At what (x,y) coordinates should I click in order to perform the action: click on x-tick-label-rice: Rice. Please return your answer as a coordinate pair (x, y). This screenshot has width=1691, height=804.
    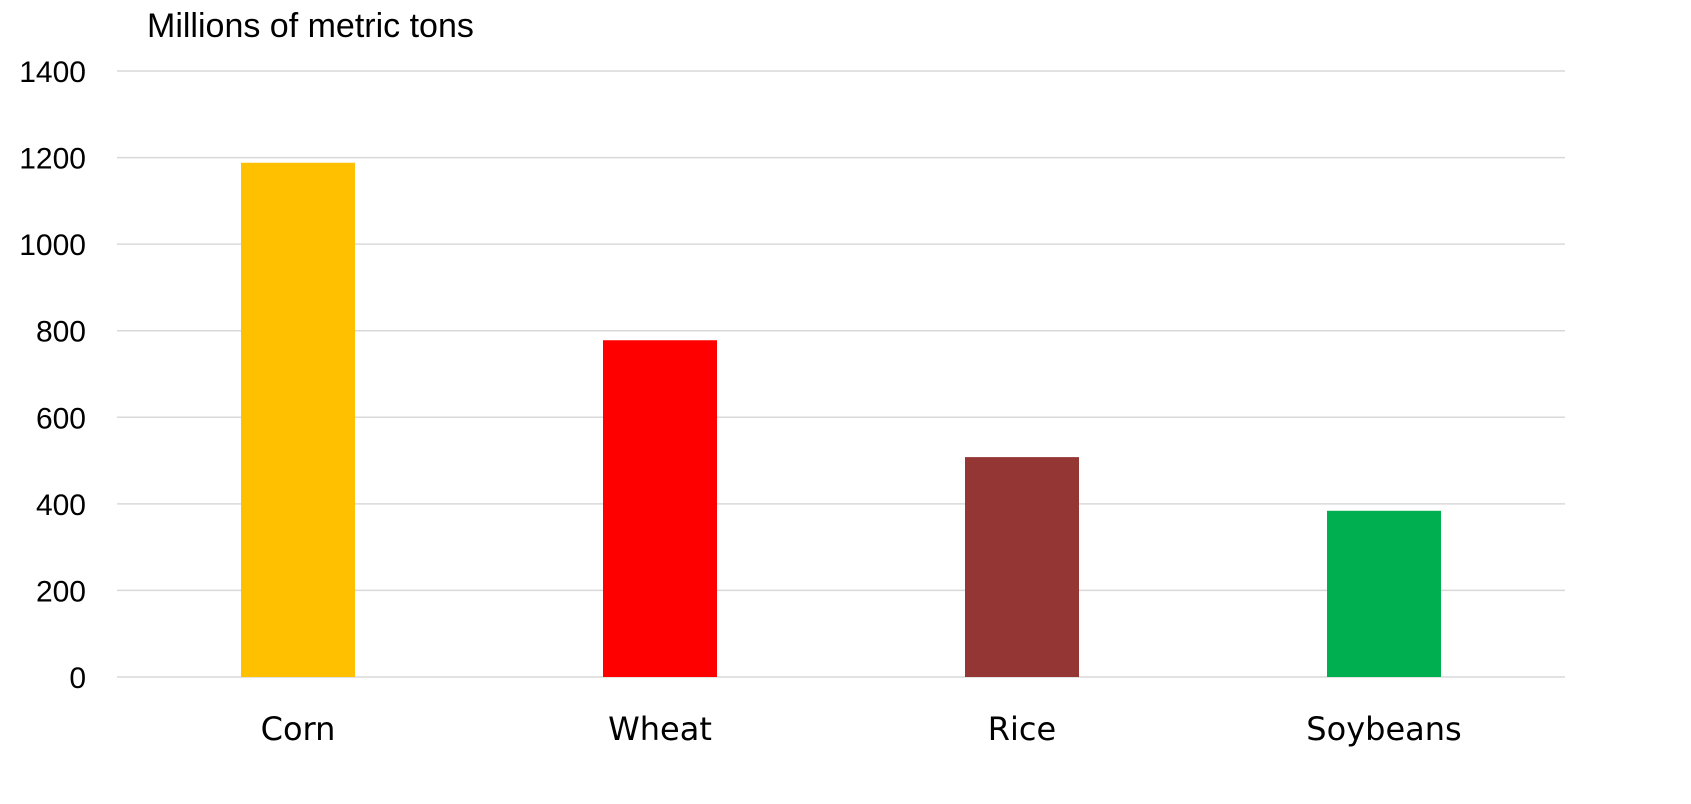
    Looking at the image, I should click on (1022, 729).